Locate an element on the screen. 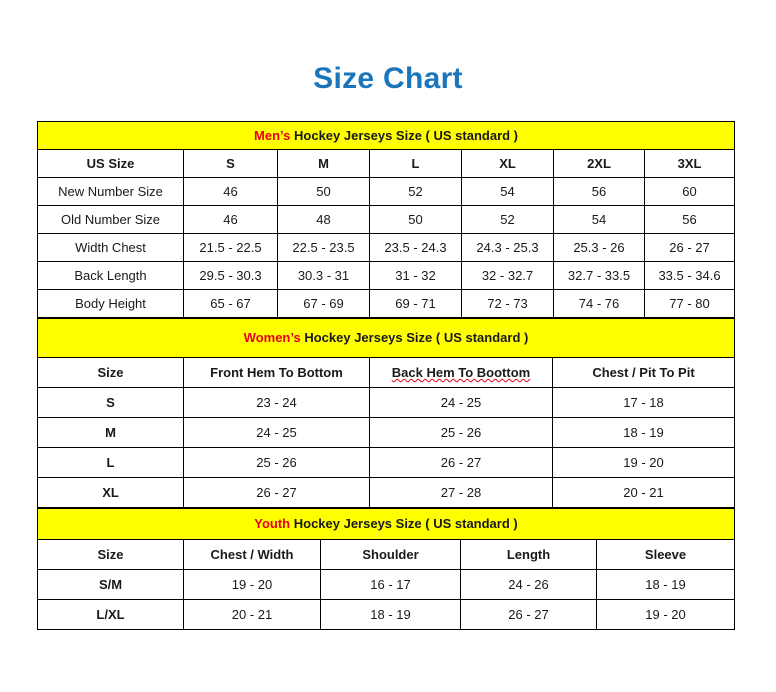  youth-header-shoulder: Shoulder is located at coordinates (390, 554).